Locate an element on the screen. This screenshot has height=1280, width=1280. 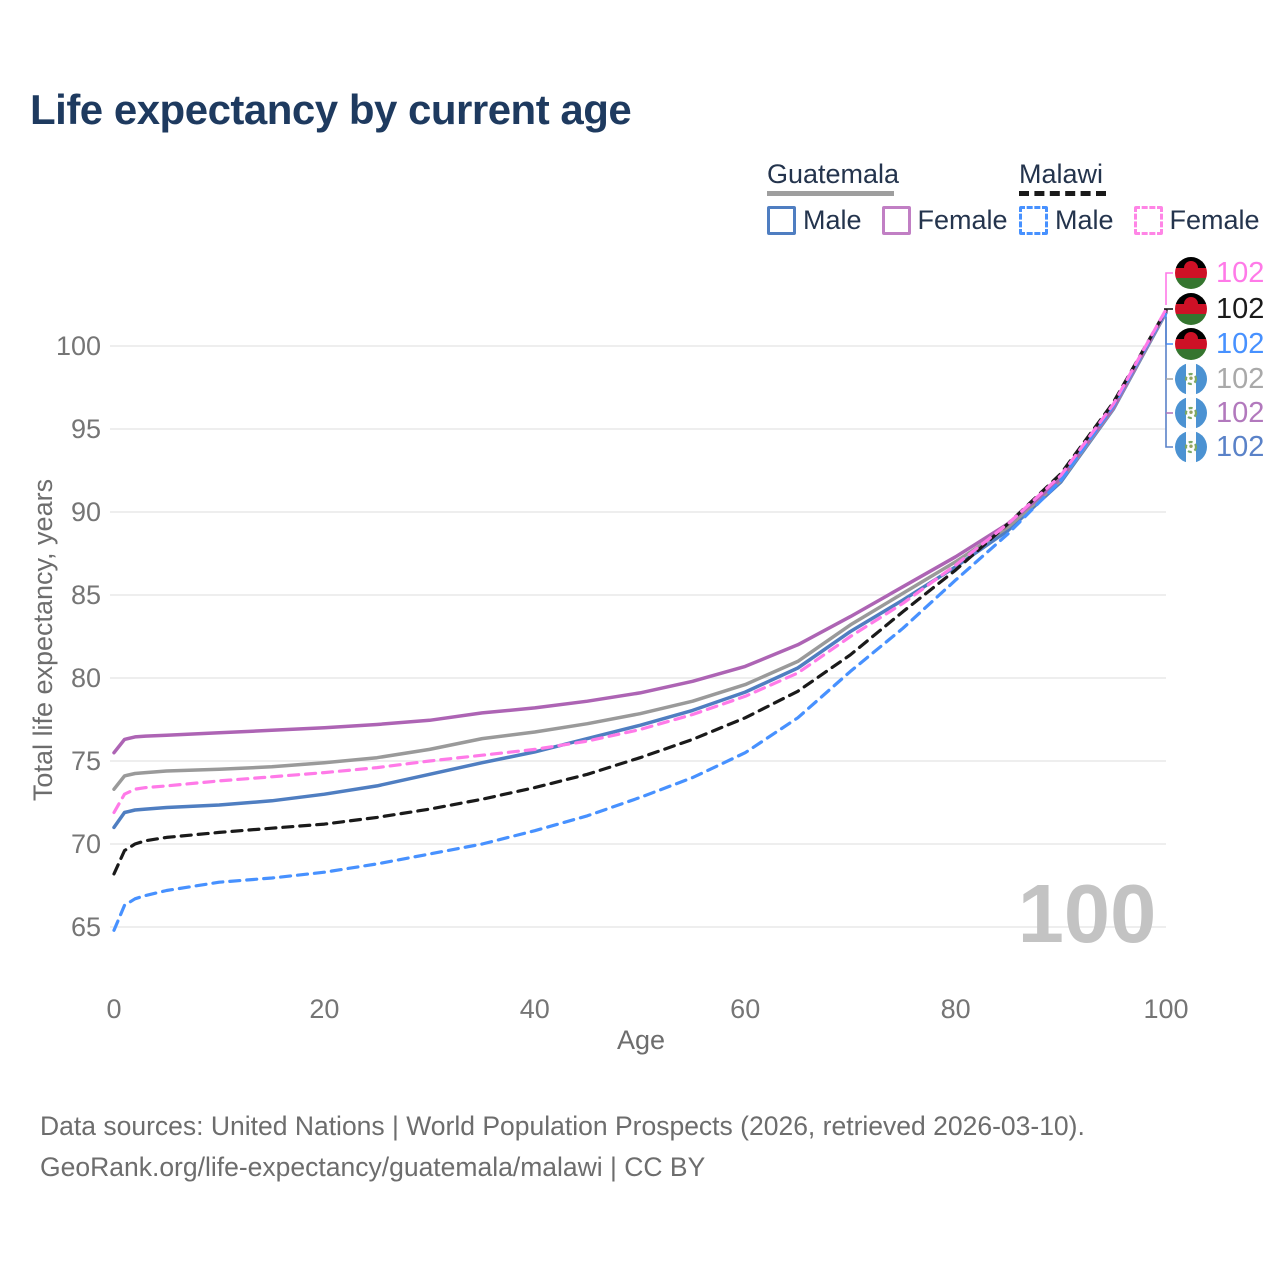
y-tick-label: 65 is located at coordinates (86, 927).